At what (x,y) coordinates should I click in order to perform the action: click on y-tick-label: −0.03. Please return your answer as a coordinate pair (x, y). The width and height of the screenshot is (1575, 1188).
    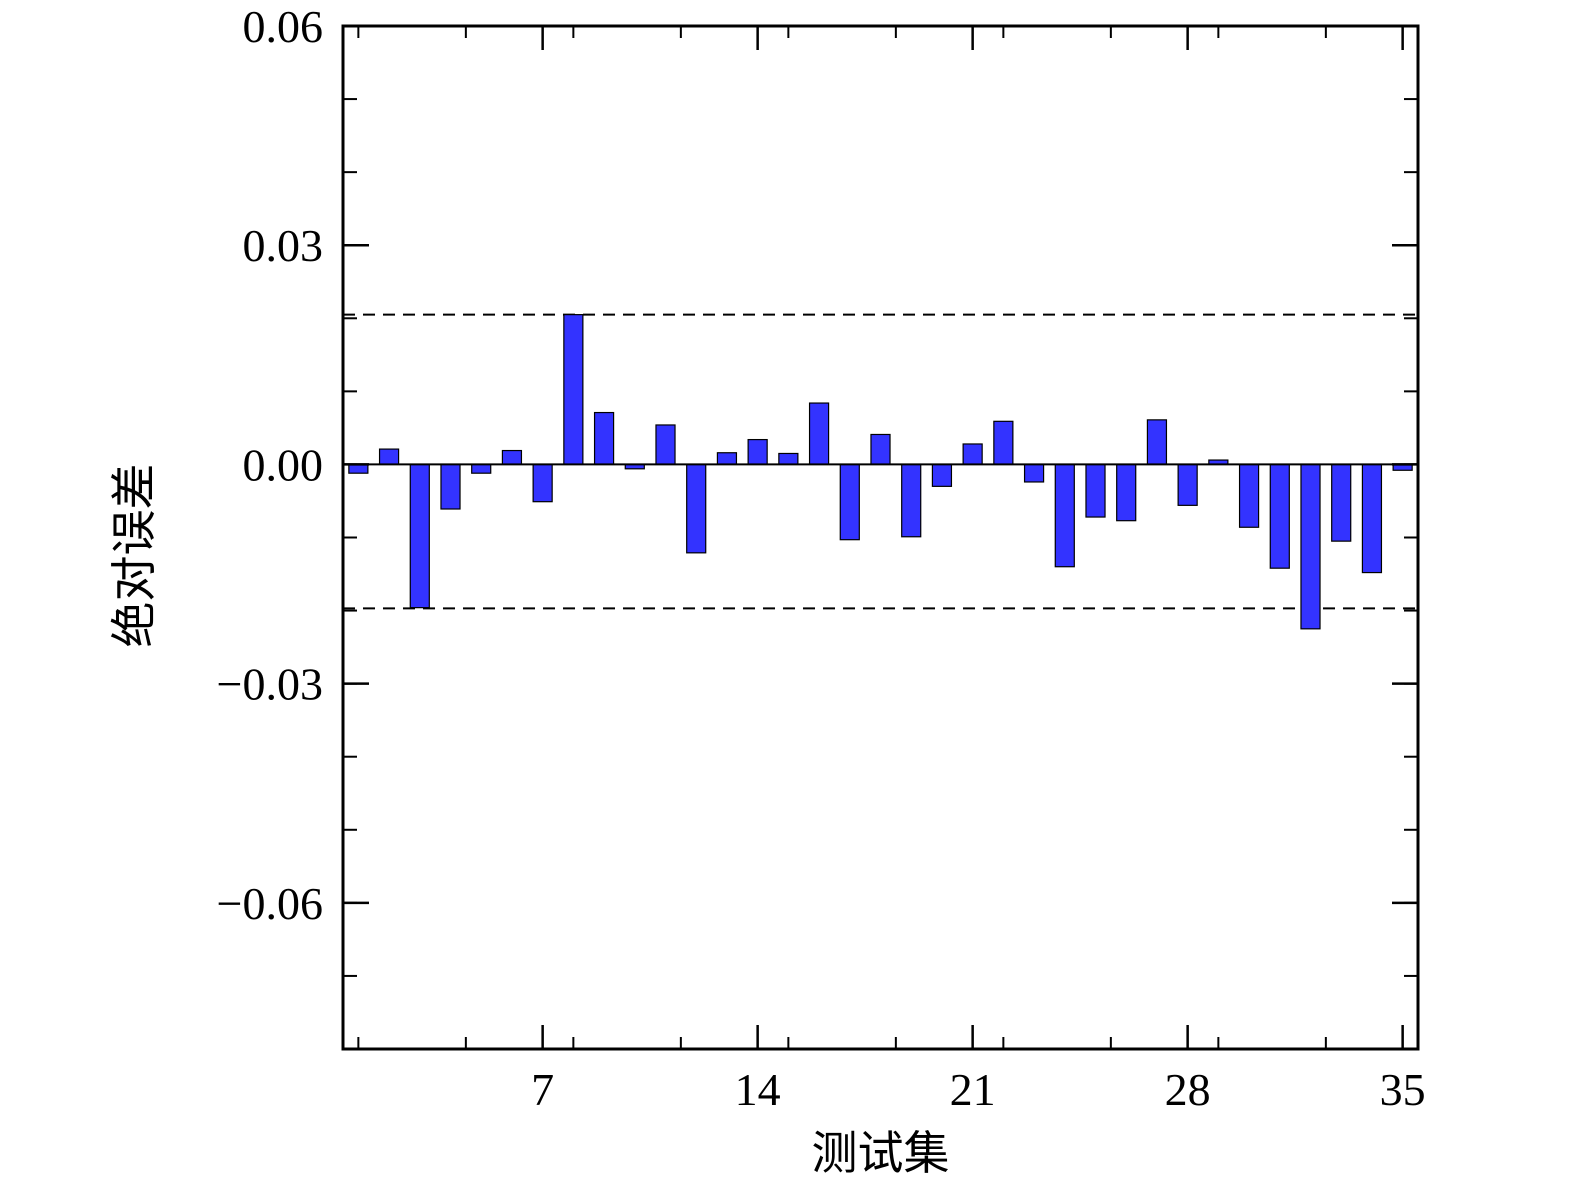
    Looking at the image, I should click on (270, 684).